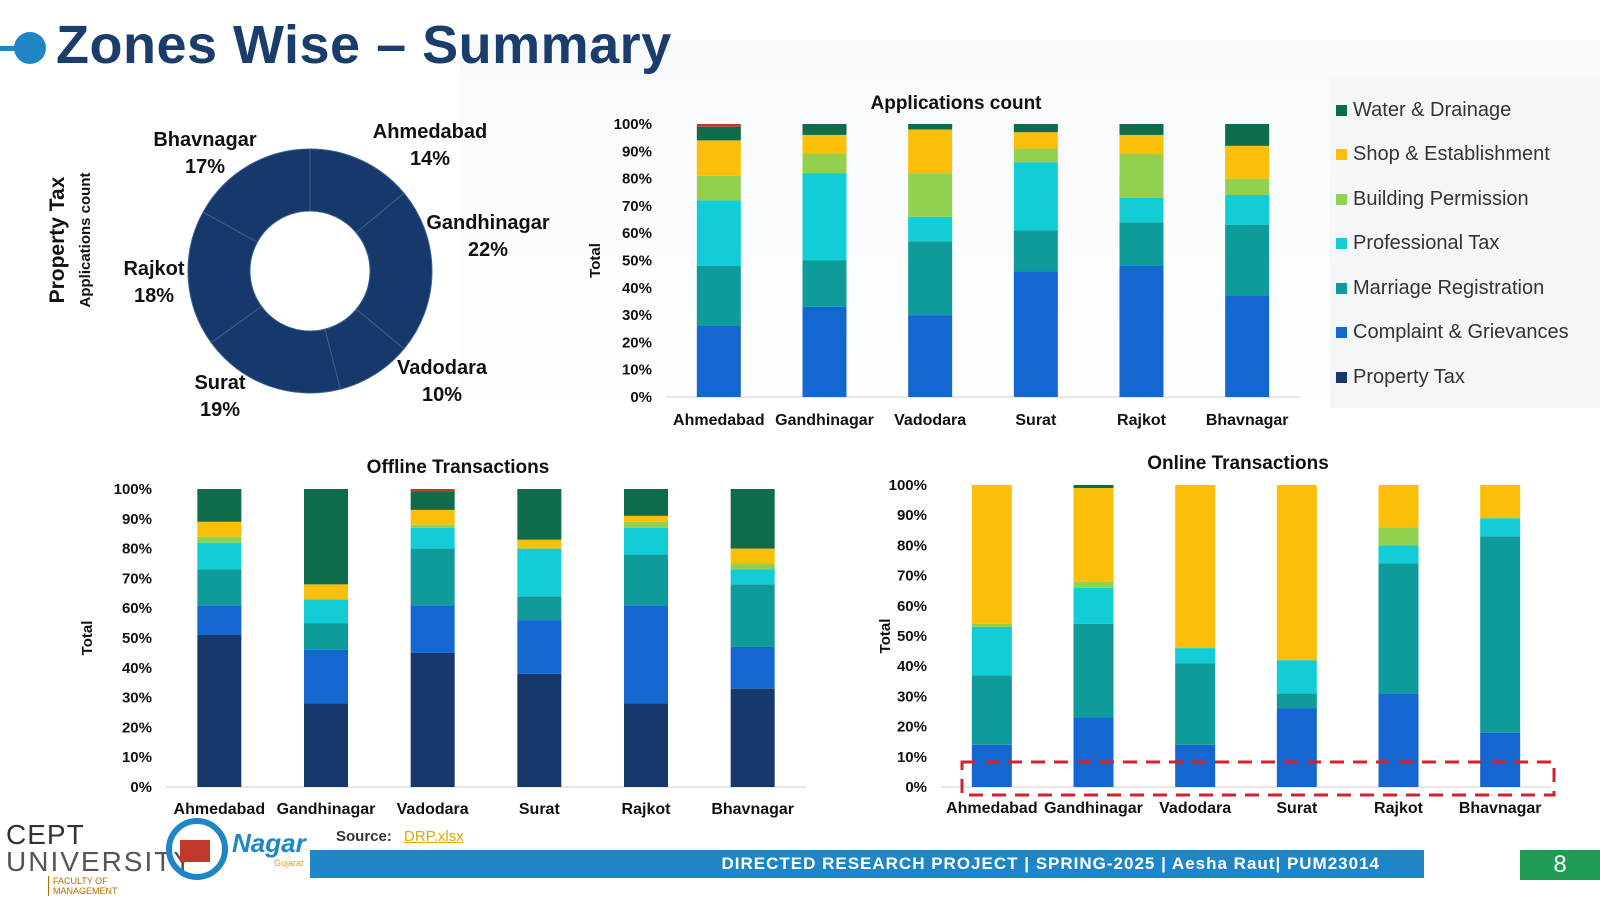 This screenshot has width=1600, height=900. Describe the element at coordinates (912, 727) in the screenshot. I see `y-tick-label: 20%` at that location.